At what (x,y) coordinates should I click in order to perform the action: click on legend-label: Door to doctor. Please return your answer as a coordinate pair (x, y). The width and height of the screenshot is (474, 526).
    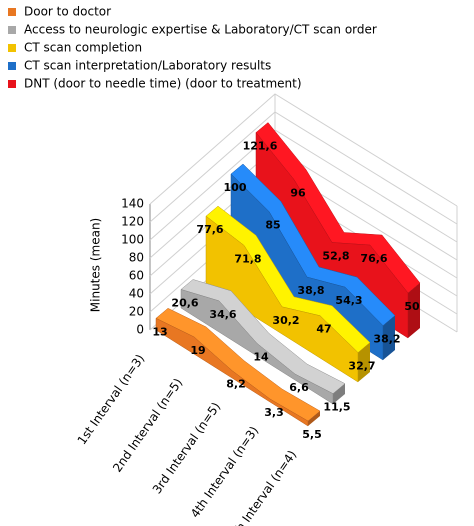
    Looking at the image, I should click on (67, 12).